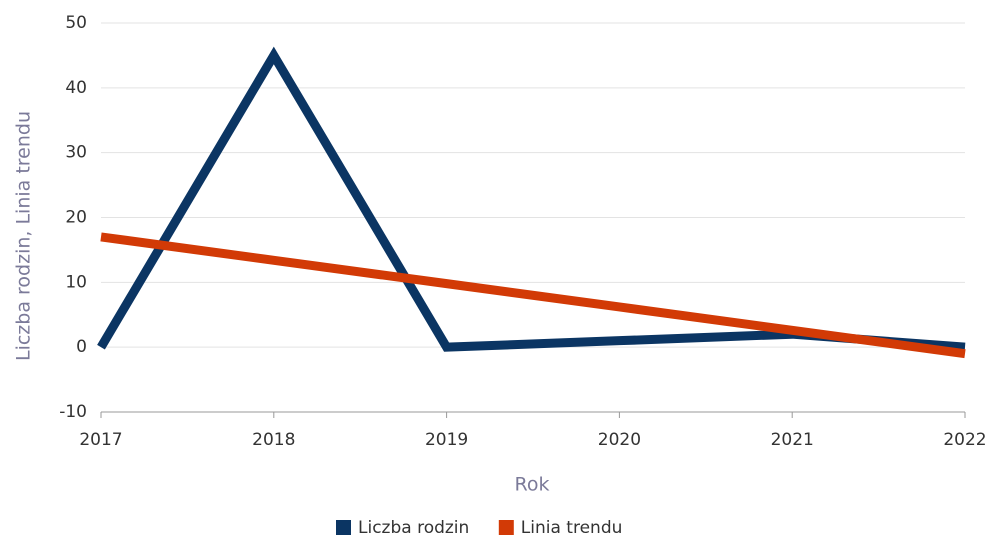  I want to click on x-tick-label: 2022, so click(964, 440).